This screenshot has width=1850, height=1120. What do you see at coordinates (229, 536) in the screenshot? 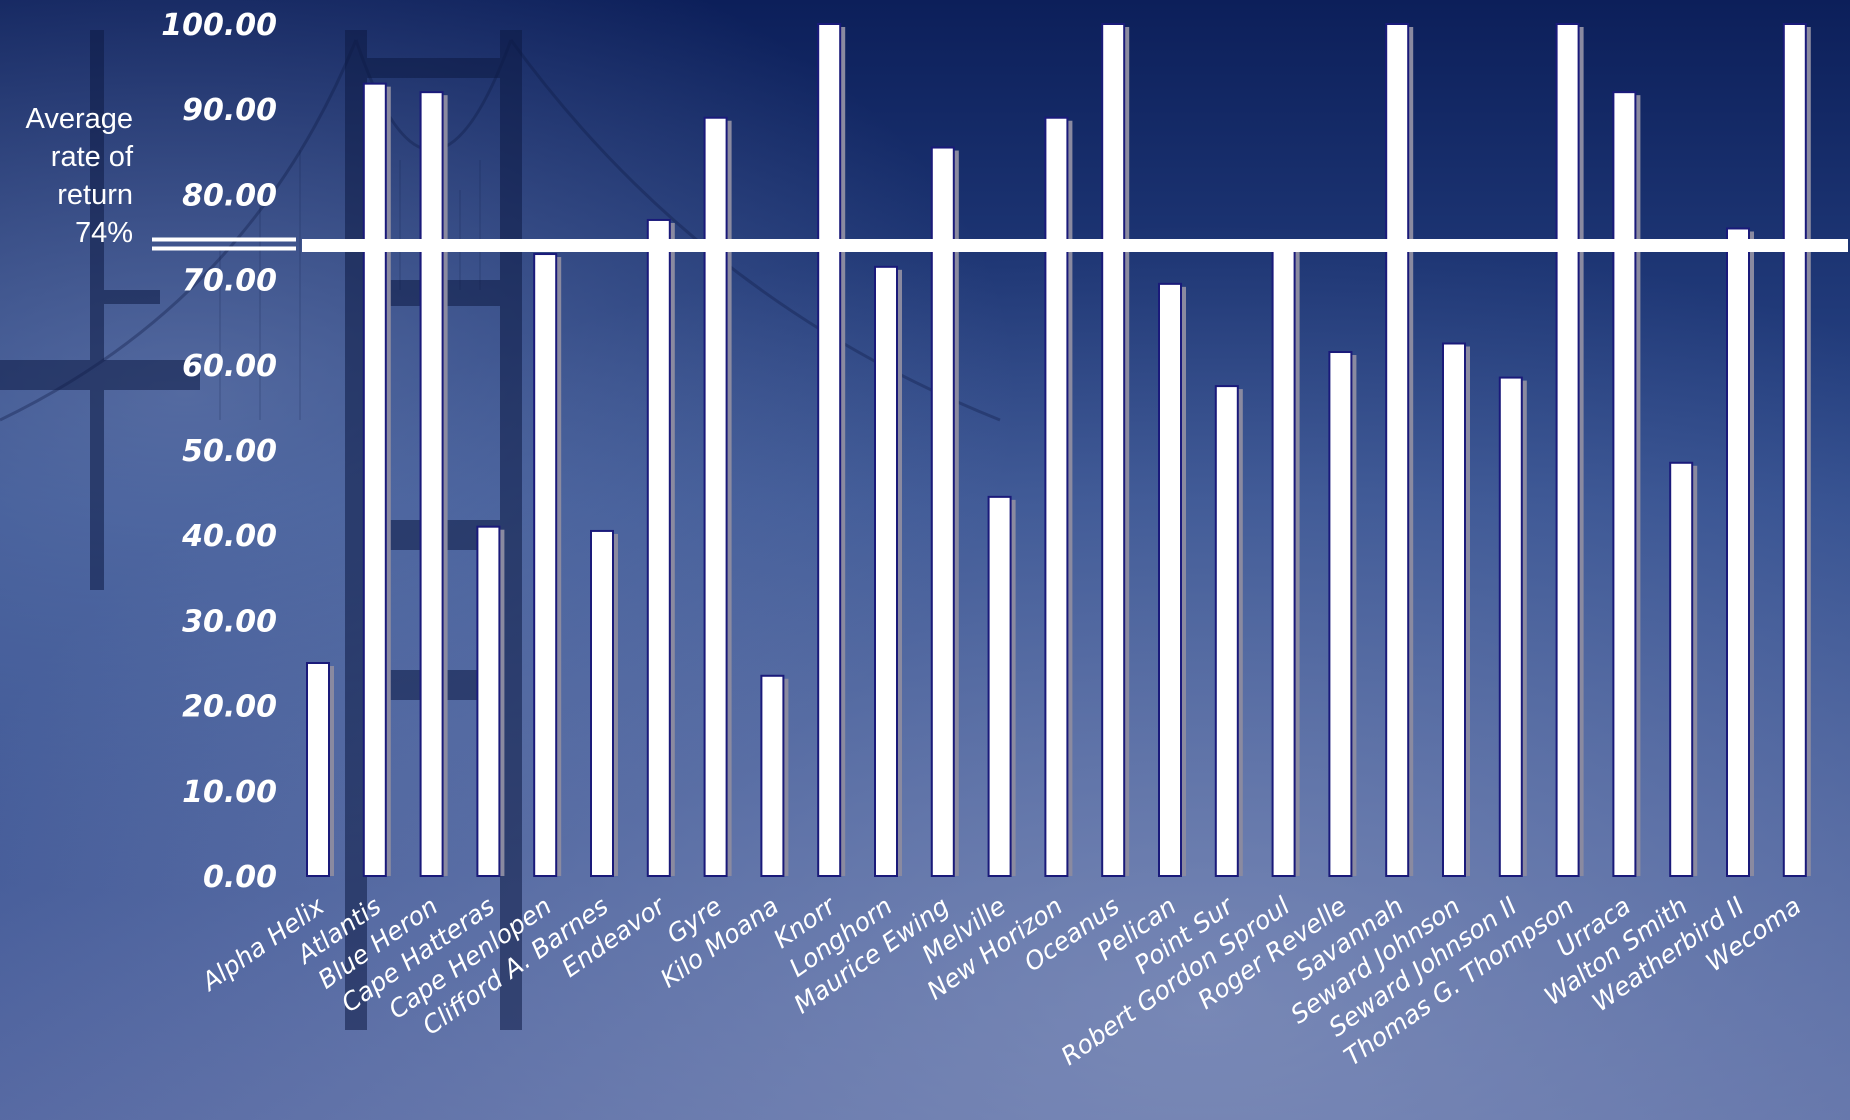
I see `y-tick-label: 40.00` at bounding box center [229, 536].